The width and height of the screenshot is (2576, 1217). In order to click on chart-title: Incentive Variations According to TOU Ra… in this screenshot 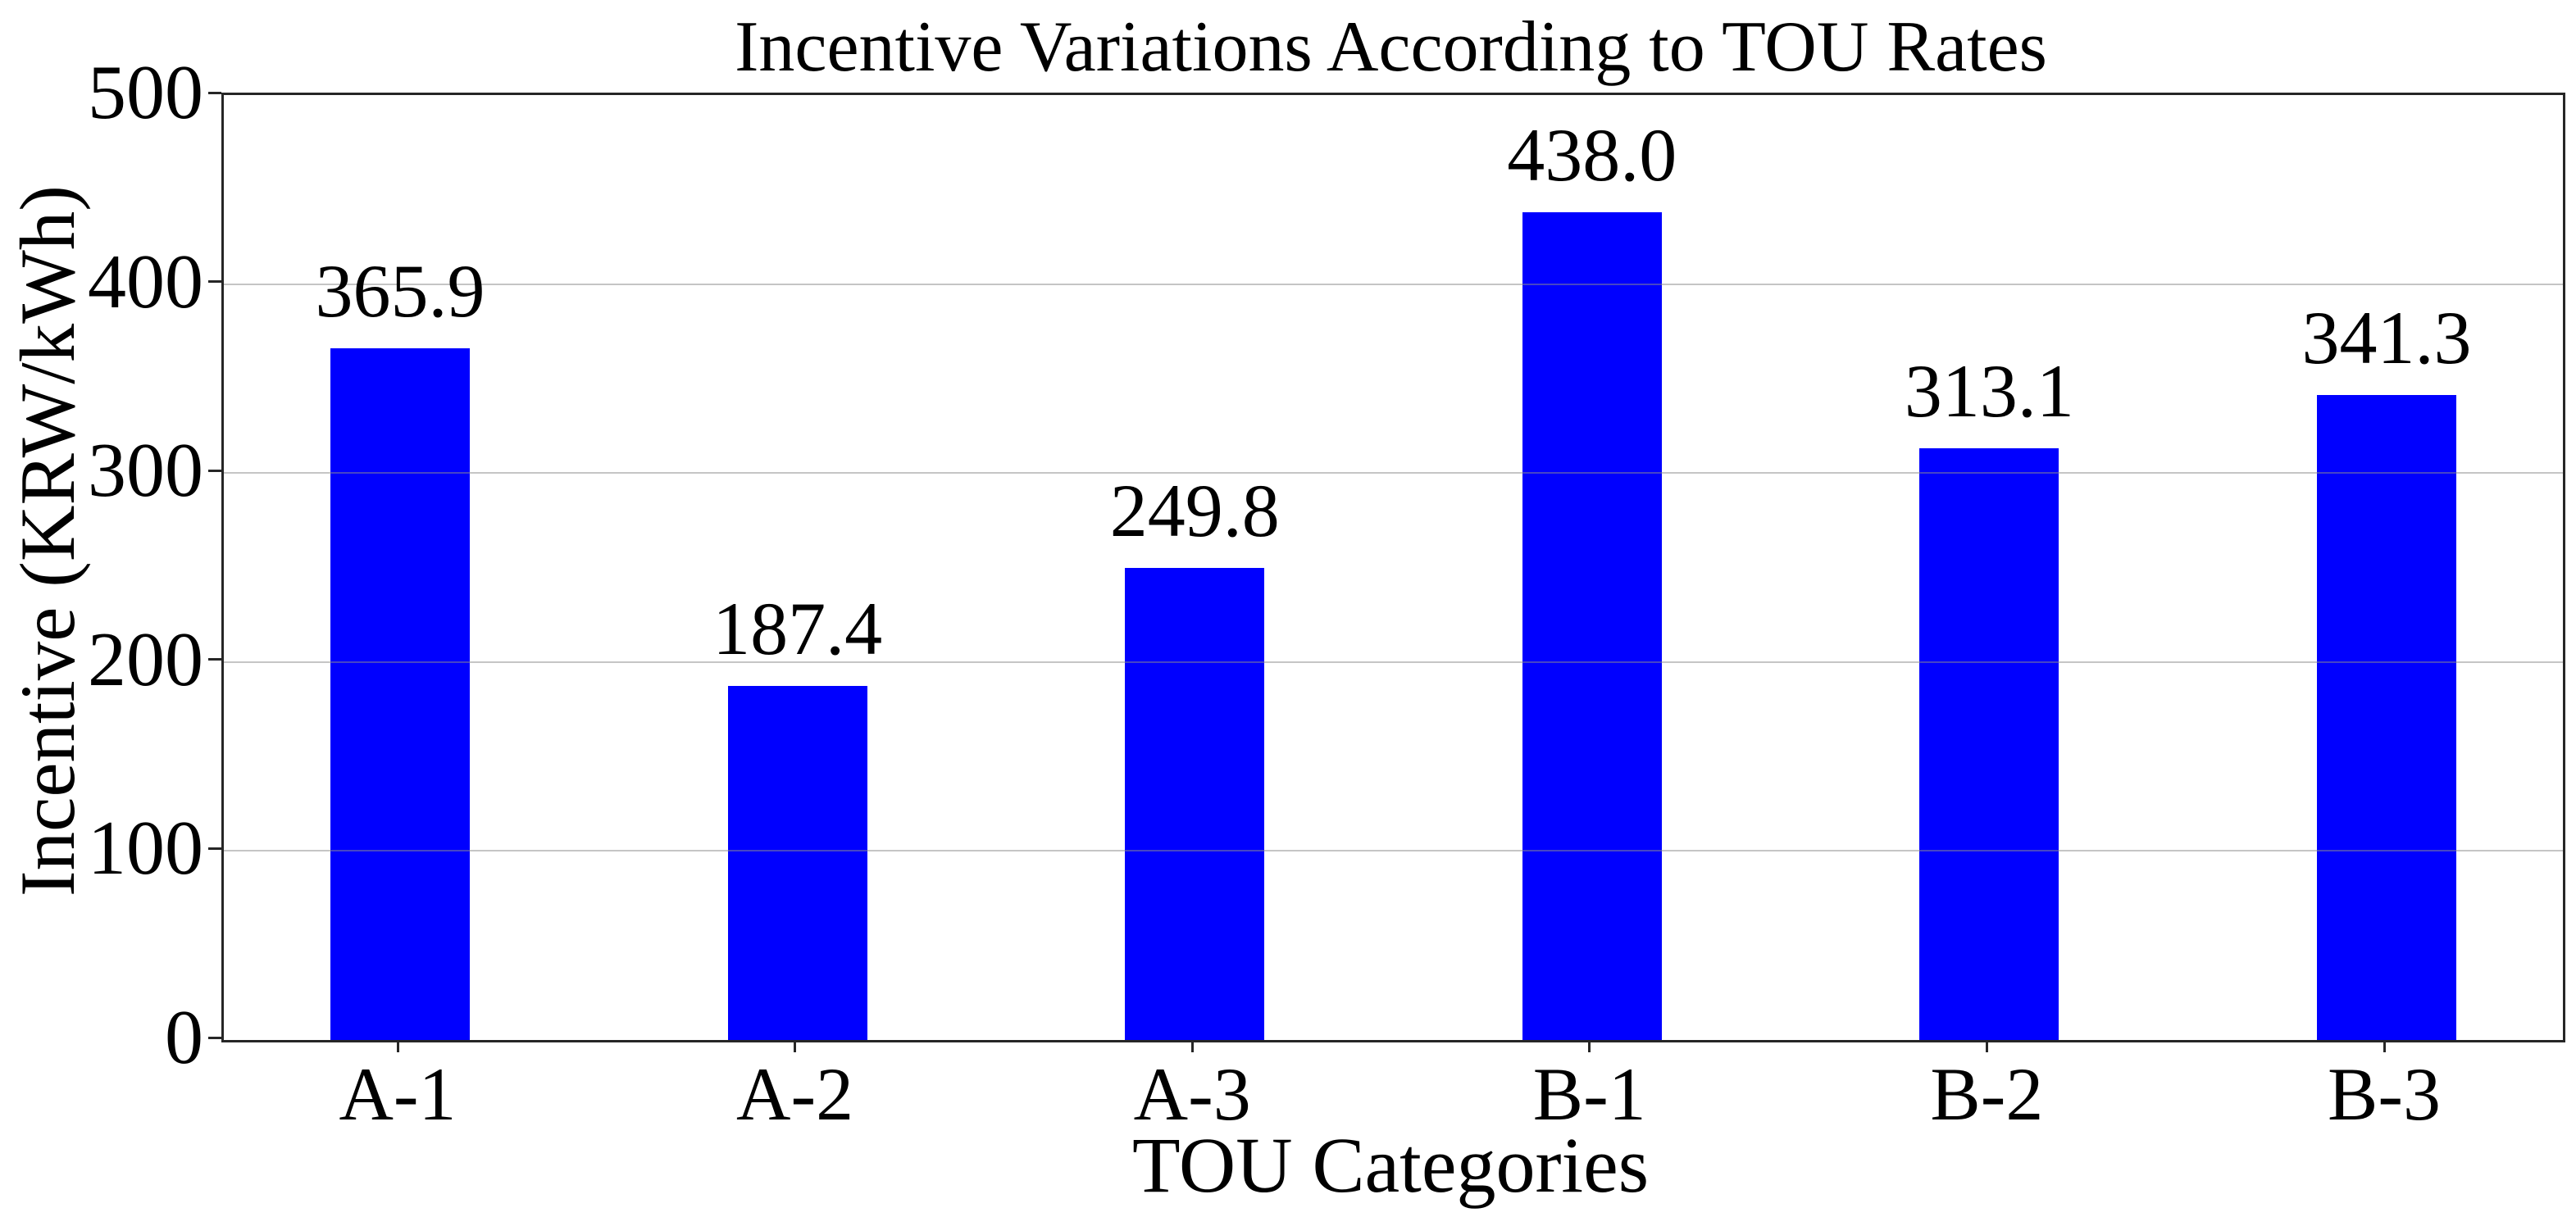, I will do `click(1391, 47)`.